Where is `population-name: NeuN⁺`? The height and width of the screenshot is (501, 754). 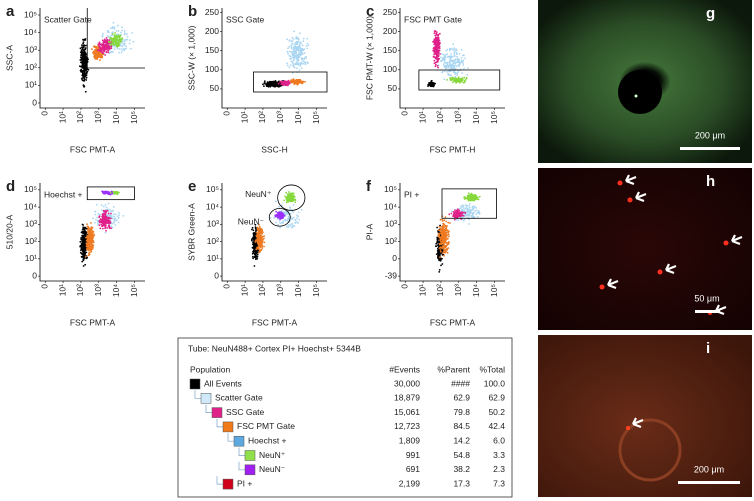
population-name: NeuN⁺ is located at coordinates (272, 455).